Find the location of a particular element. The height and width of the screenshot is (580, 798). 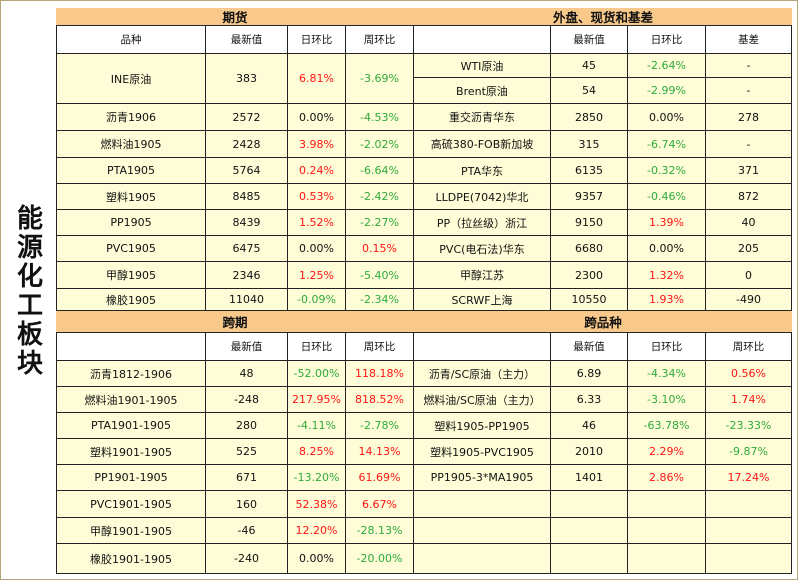

spot-row-cell: -6.74% is located at coordinates (667, 144).